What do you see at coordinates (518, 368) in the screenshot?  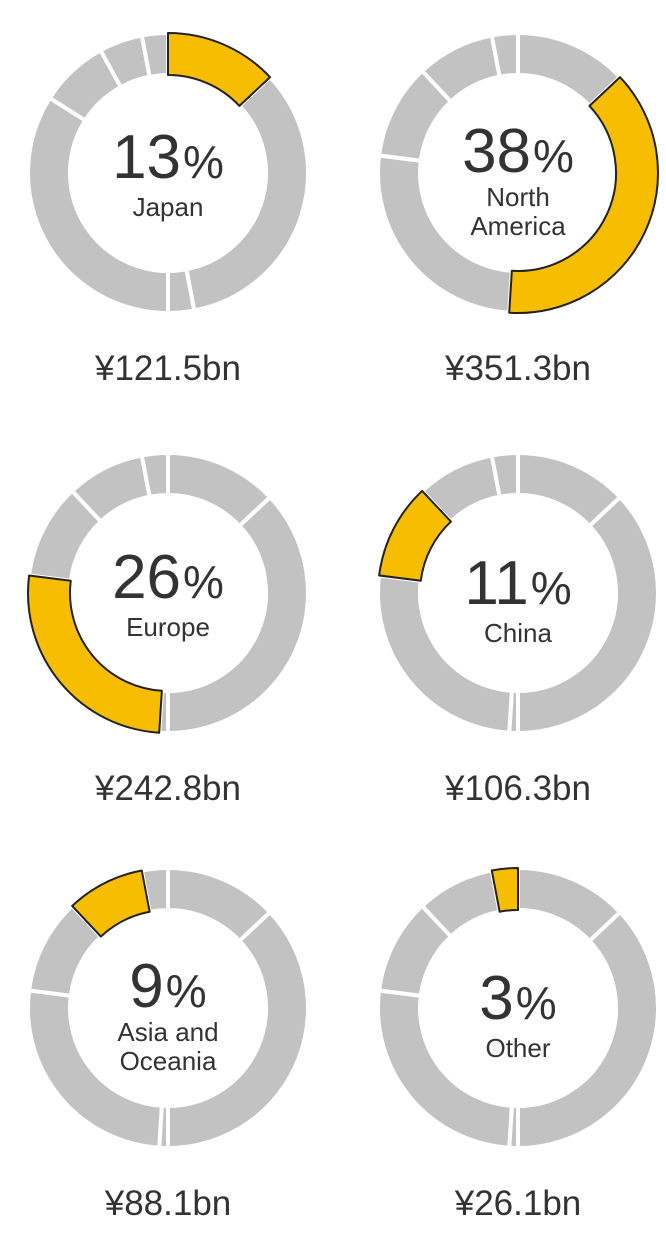 I see `sales-value: ¥351.3bn` at bounding box center [518, 368].